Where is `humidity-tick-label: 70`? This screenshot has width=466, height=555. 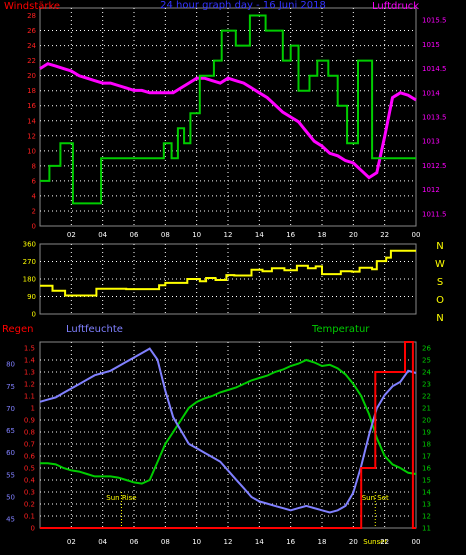 humidity-tick-label: 70 is located at coordinates (10, 409).